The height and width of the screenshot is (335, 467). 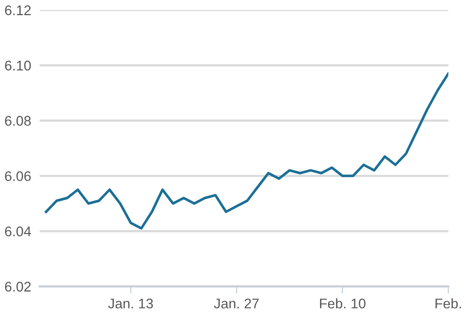 I want to click on y-tick-label: 6.10, so click(x=18, y=65).